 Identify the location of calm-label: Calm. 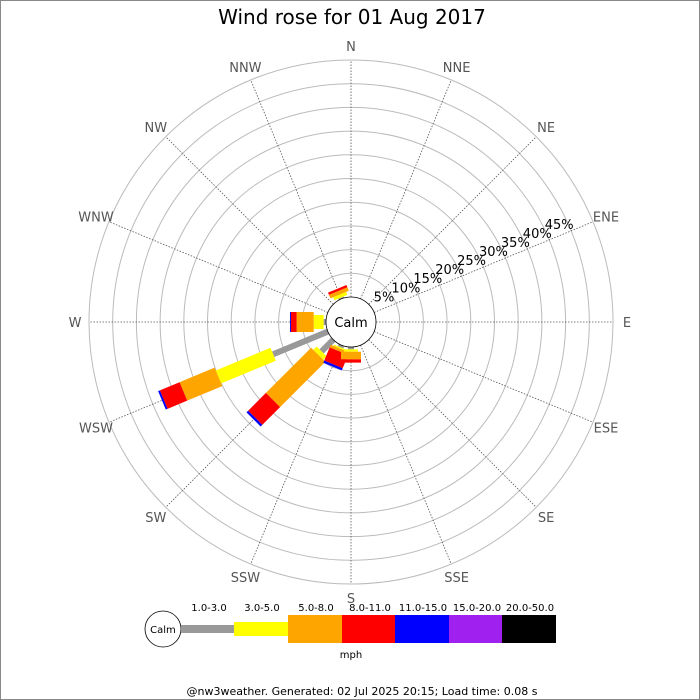
(350, 323).